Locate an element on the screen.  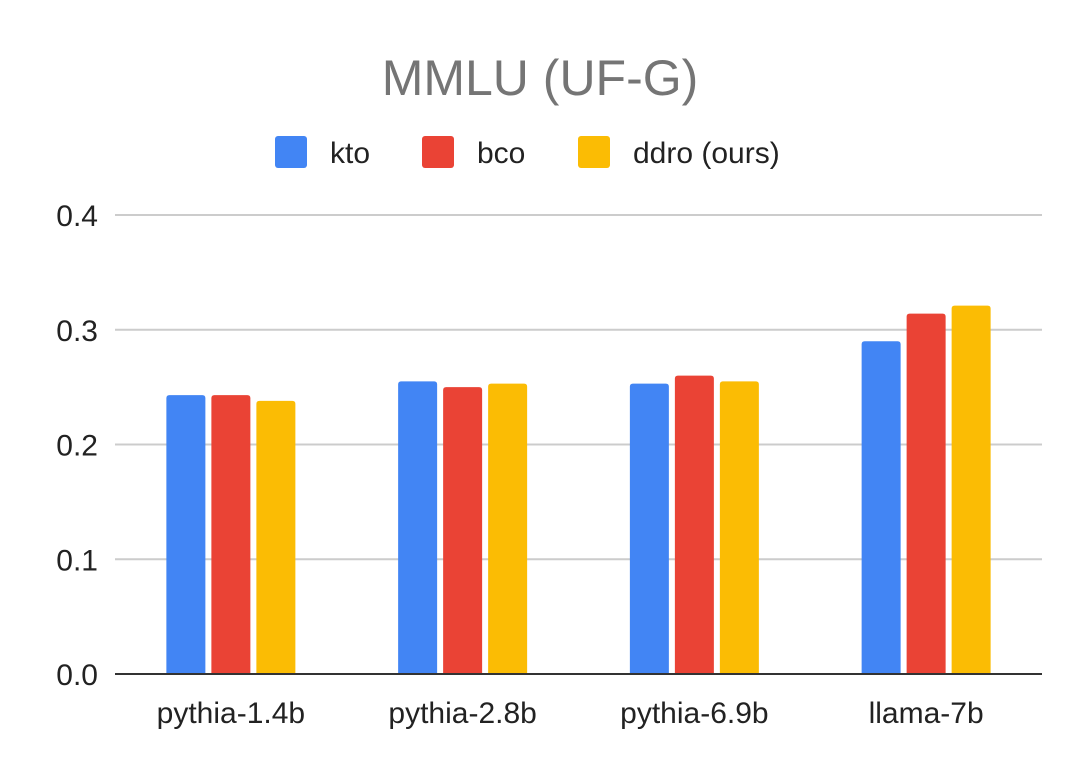
bar-bco-llama-7b is located at coordinates (926, 493).